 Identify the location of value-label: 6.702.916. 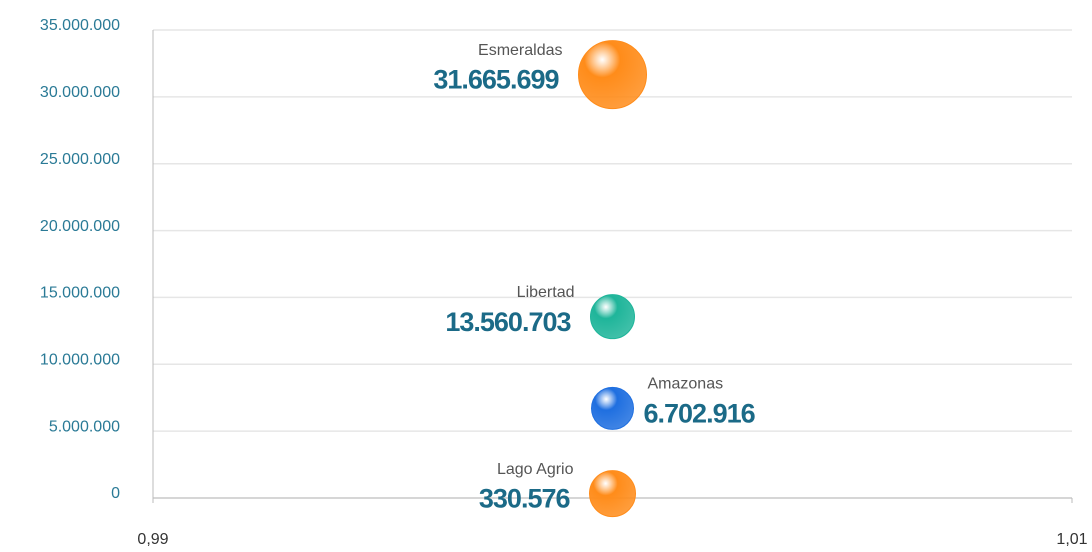
(700, 413).